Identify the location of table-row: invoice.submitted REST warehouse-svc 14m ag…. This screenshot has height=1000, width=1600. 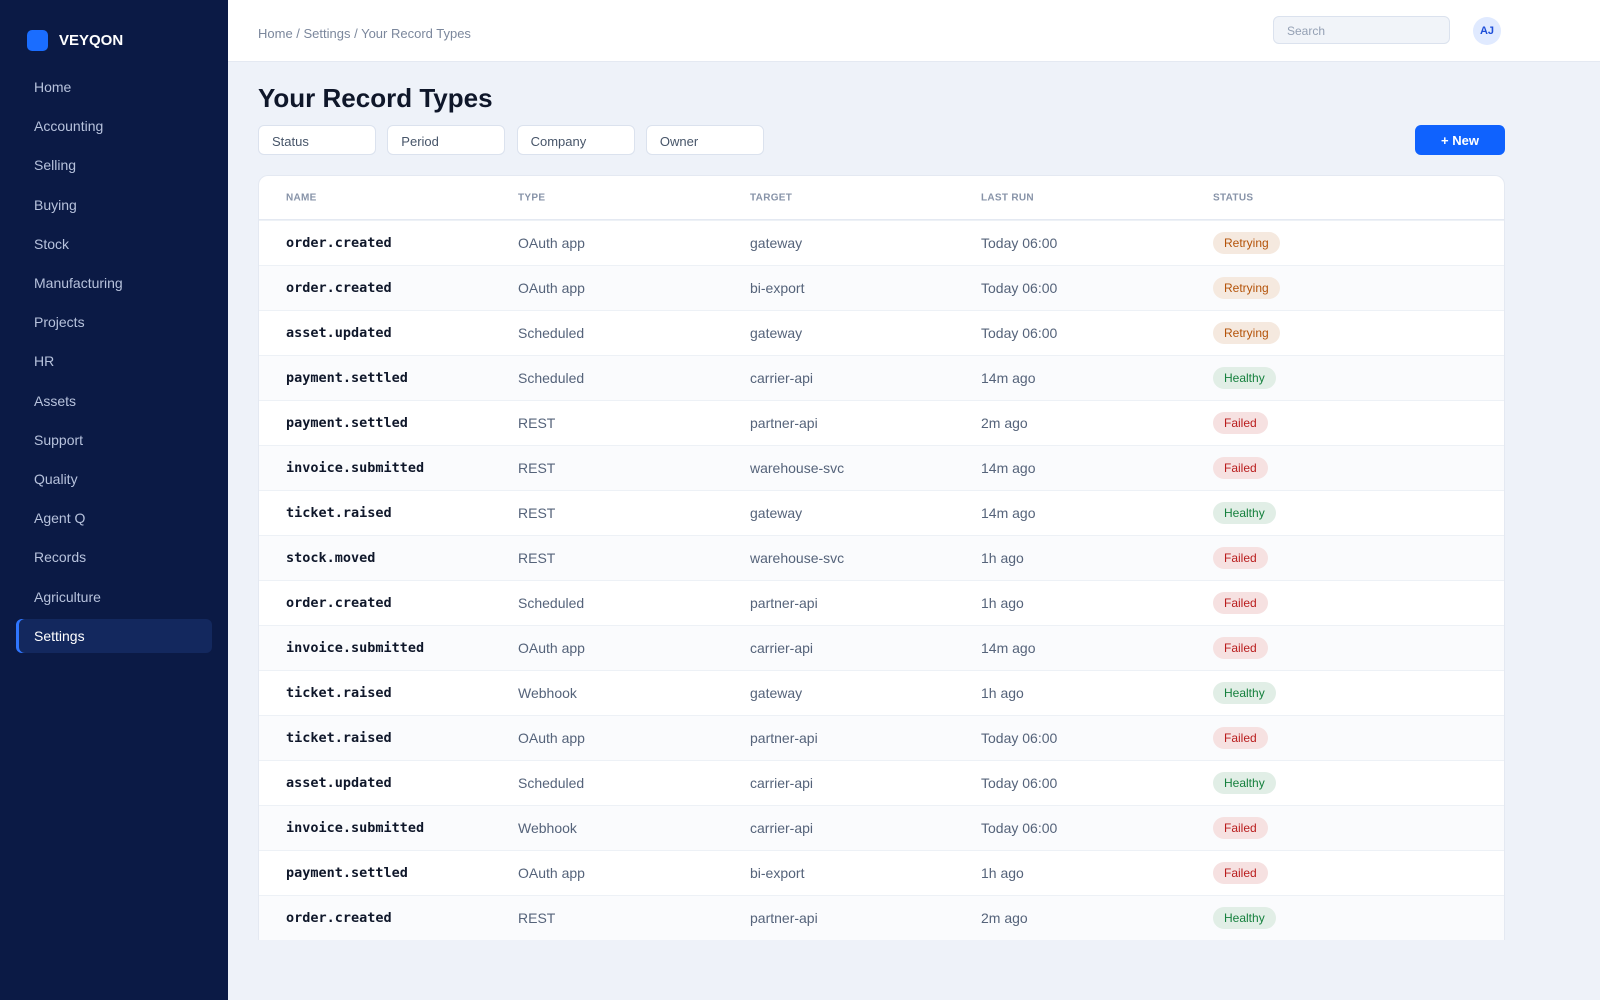
(881, 467).